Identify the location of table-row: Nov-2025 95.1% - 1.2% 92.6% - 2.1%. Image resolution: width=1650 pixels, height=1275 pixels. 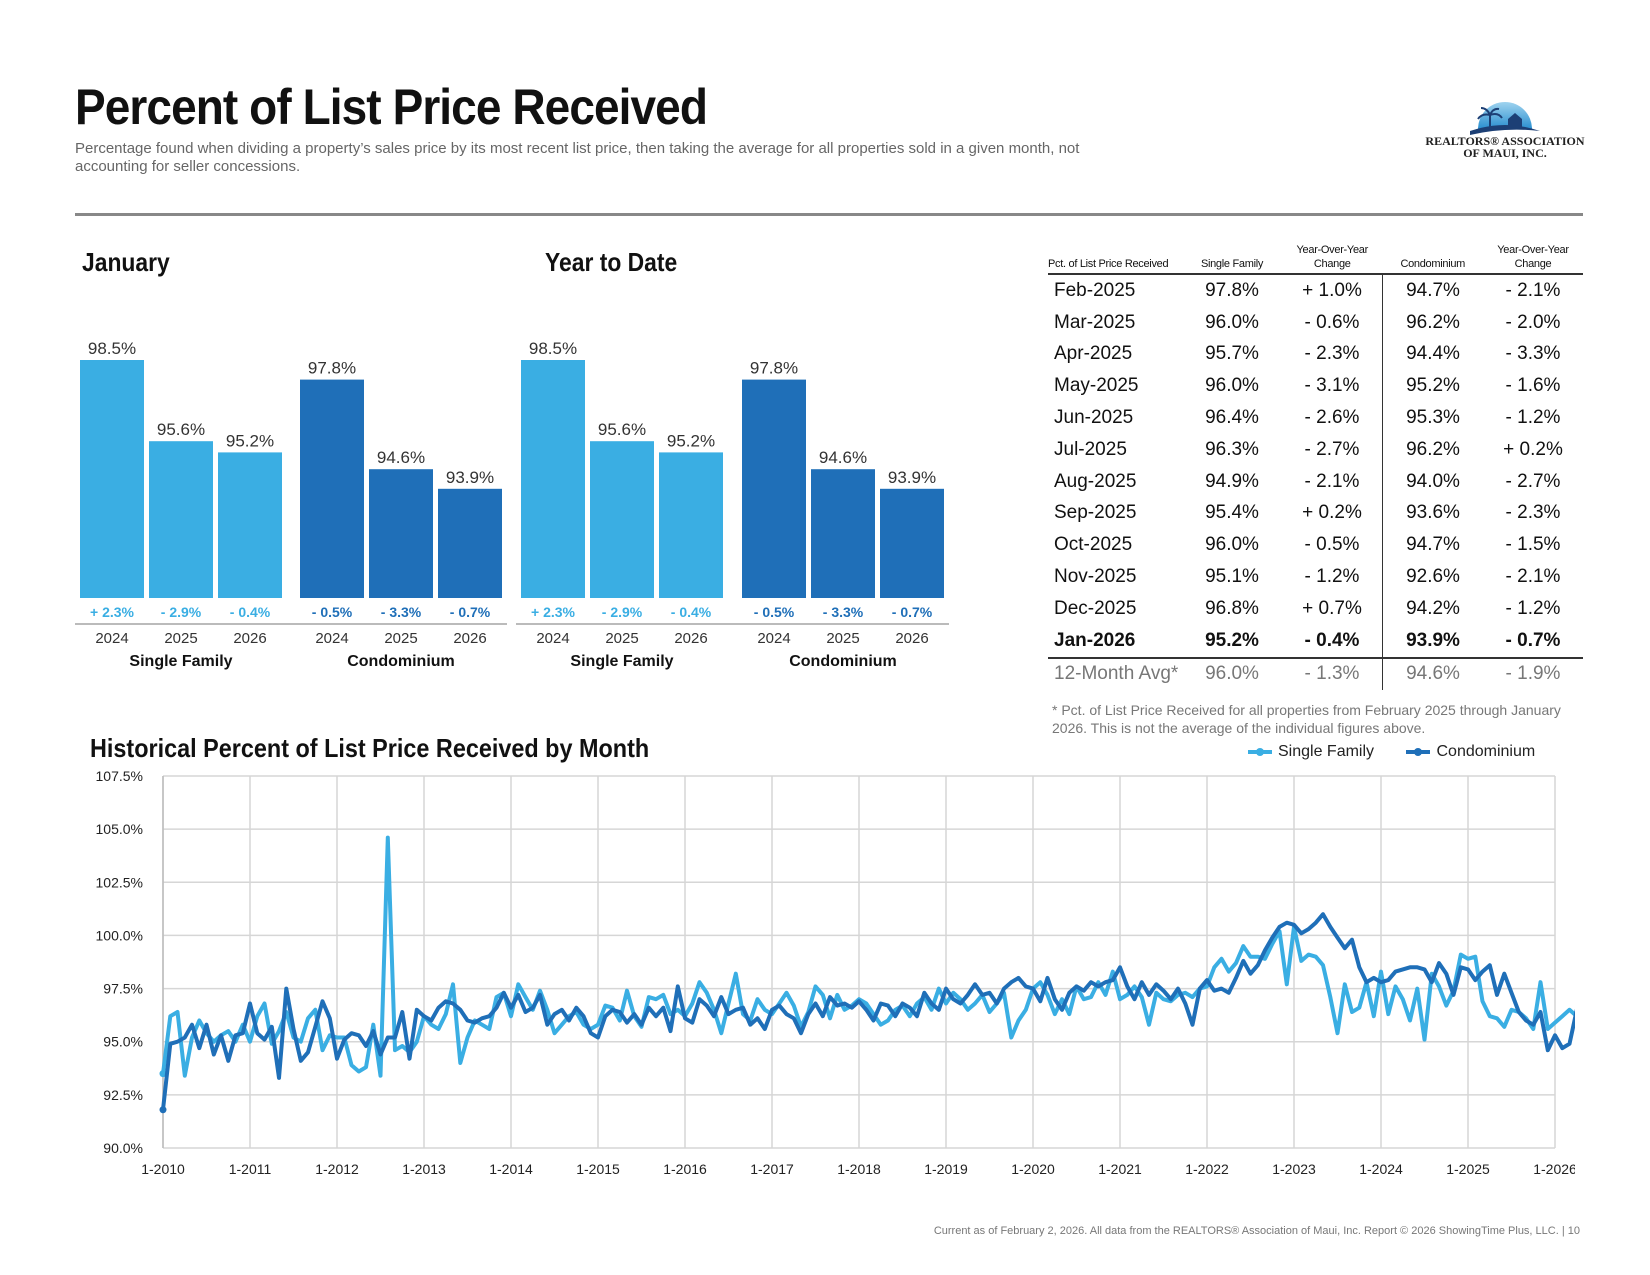
(1315, 577).